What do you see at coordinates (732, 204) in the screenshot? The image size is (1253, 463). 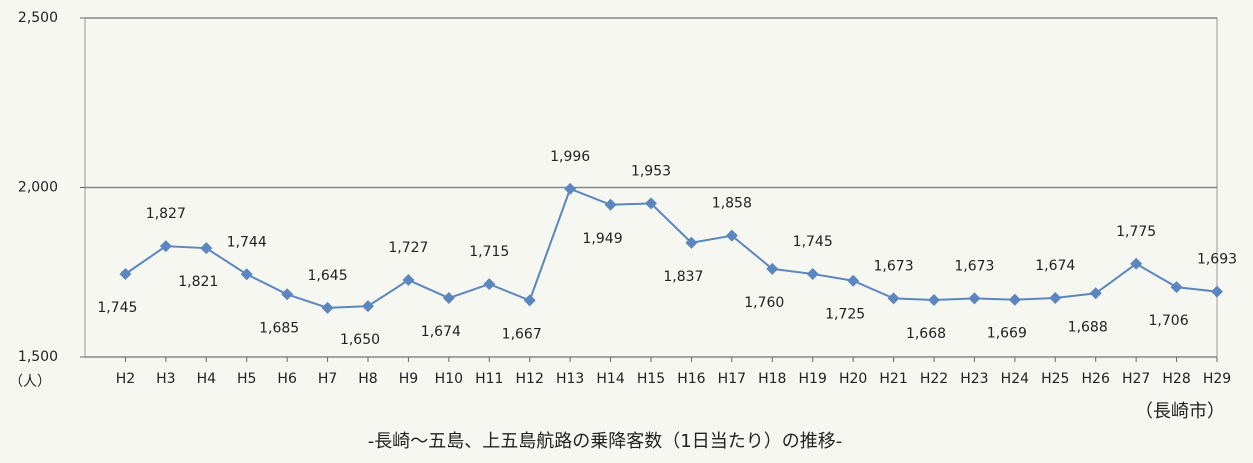 I see `data-label: 1,858` at bounding box center [732, 204].